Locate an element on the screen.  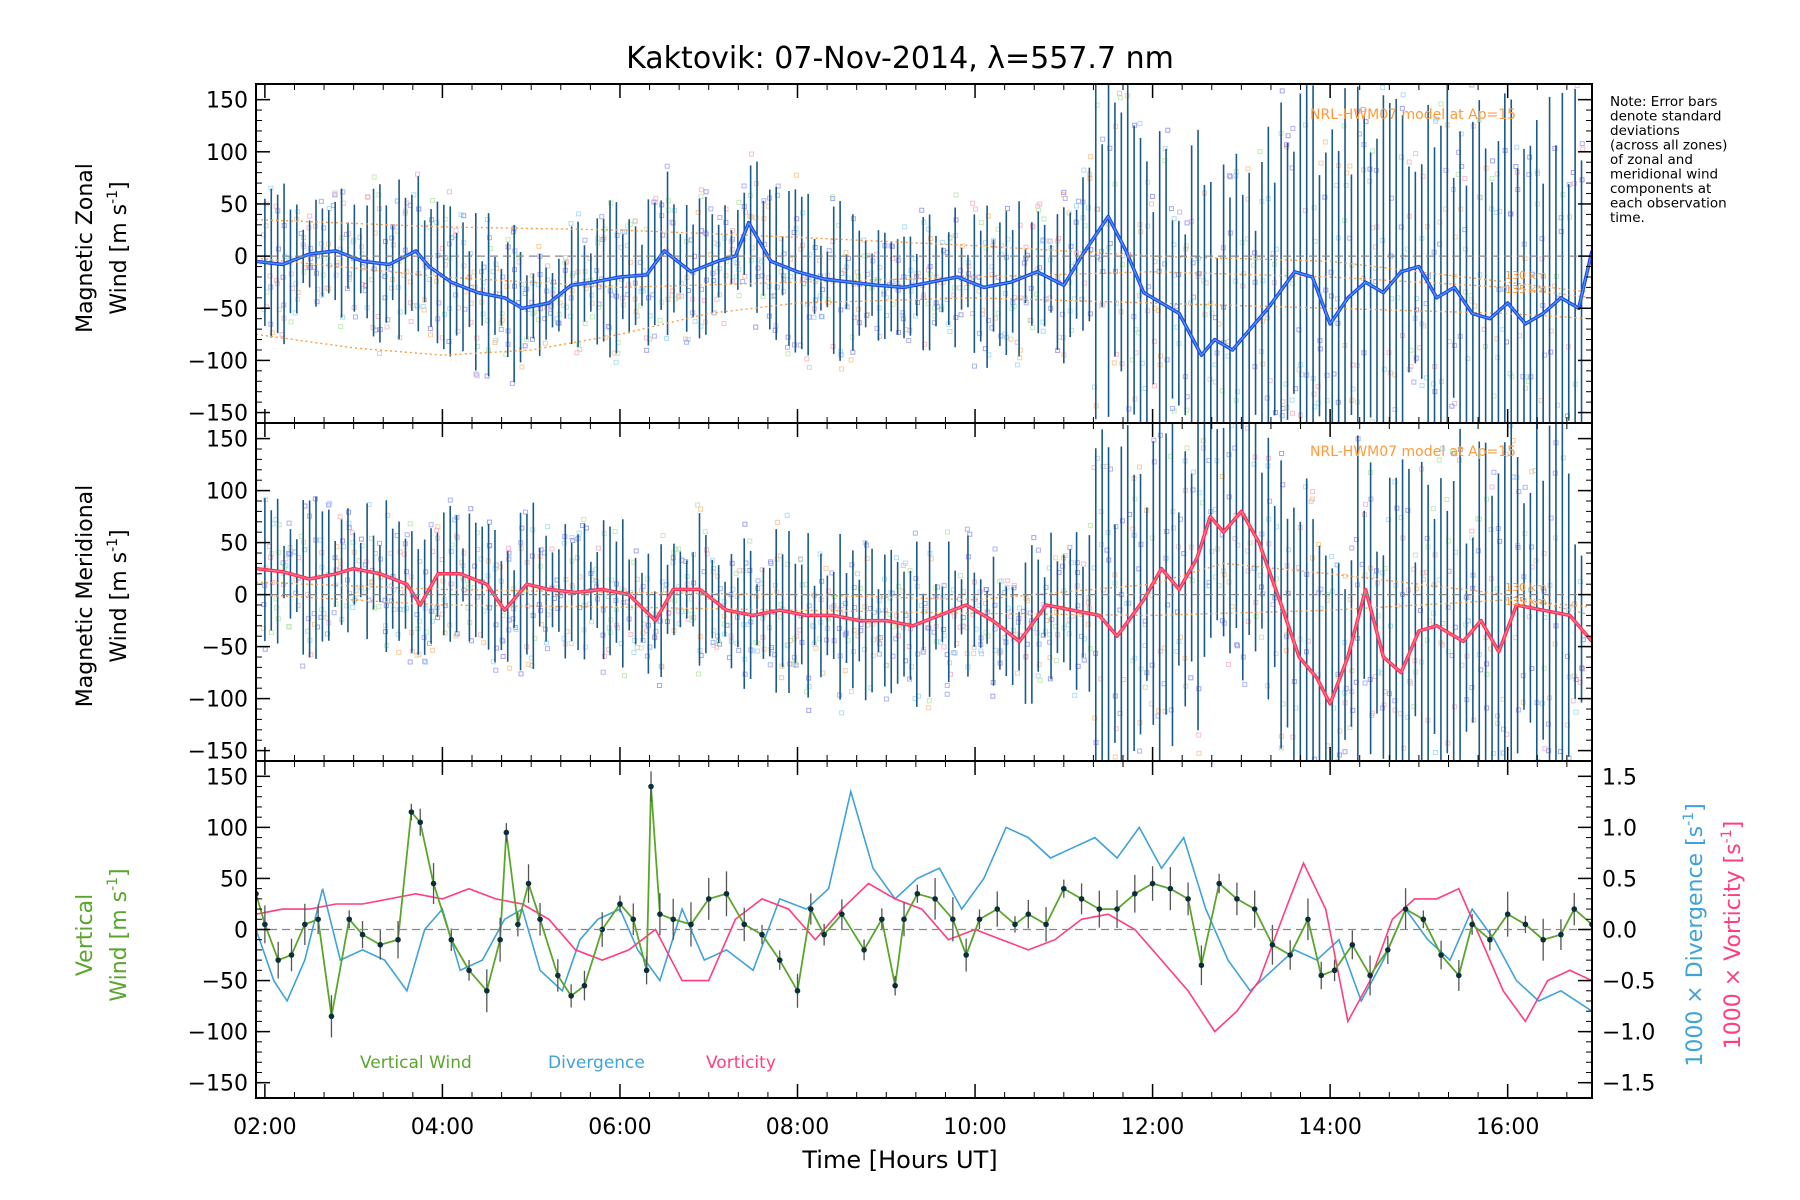
vorticity-ylabel: 1000 × Vorticity [s-1] is located at coordinates (1732, 935).